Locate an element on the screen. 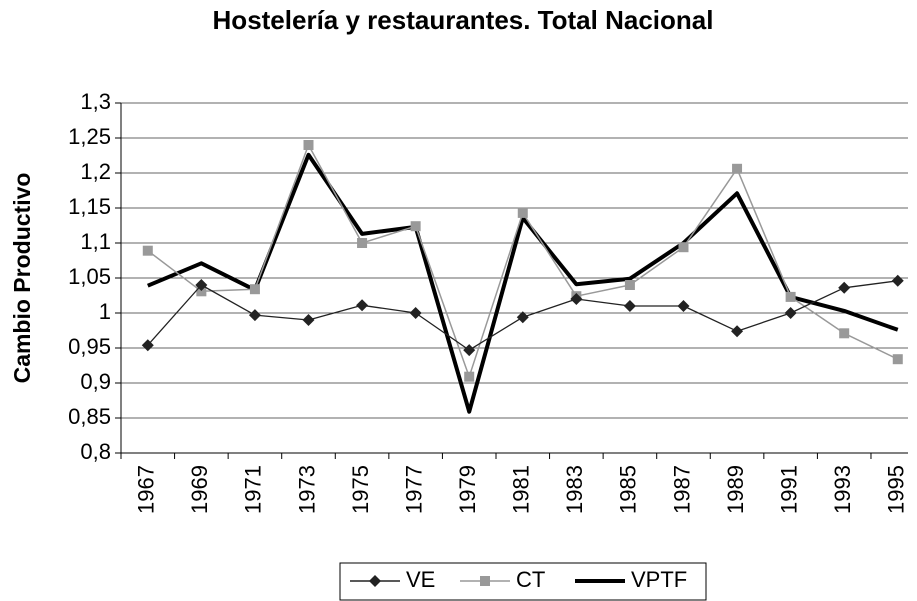 Image resolution: width=917 pixels, height=601 pixels. x-tick-label: 1969 is located at coordinates (199, 489).